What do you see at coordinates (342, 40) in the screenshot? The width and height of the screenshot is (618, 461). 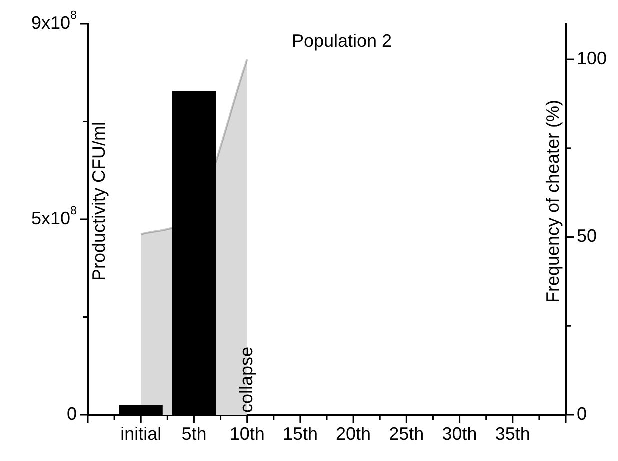 I see `chart-title: Population 2` at bounding box center [342, 40].